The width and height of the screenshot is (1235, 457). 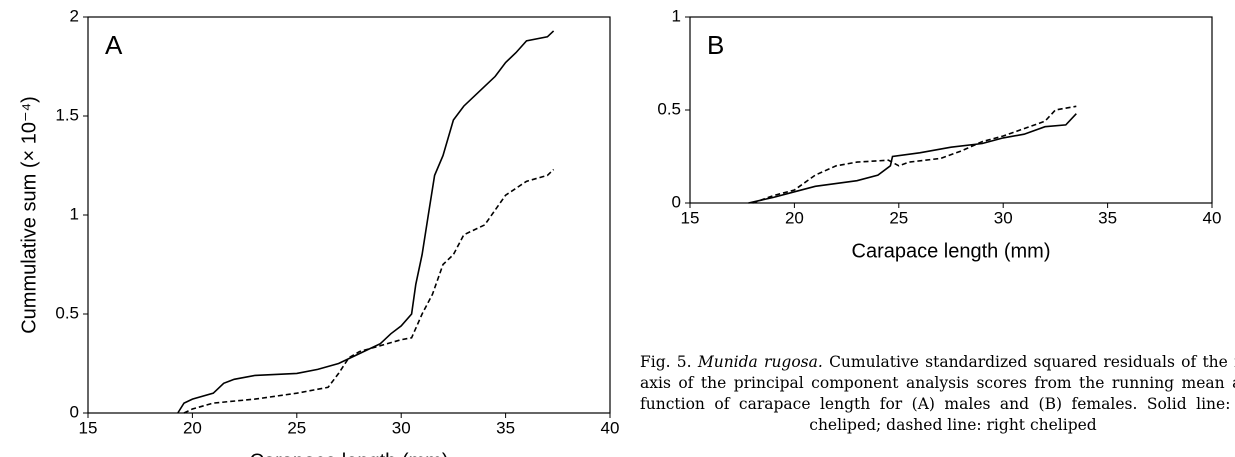 What do you see at coordinates (114, 45) in the screenshot?
I see `panel-label: A` at bounding box center [114, 45].